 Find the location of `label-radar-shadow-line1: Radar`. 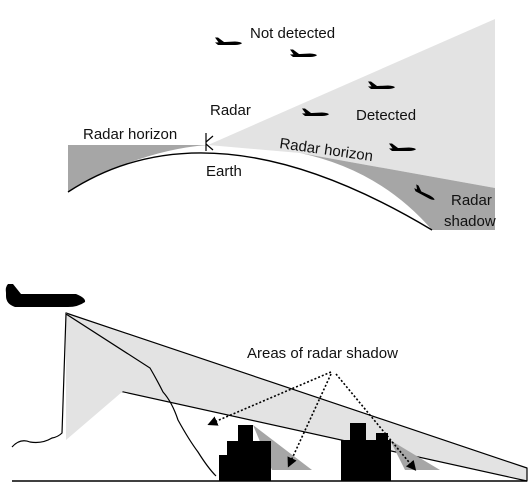

label-radar-shadow-line1: Radar is located at coordinates (471, 200).